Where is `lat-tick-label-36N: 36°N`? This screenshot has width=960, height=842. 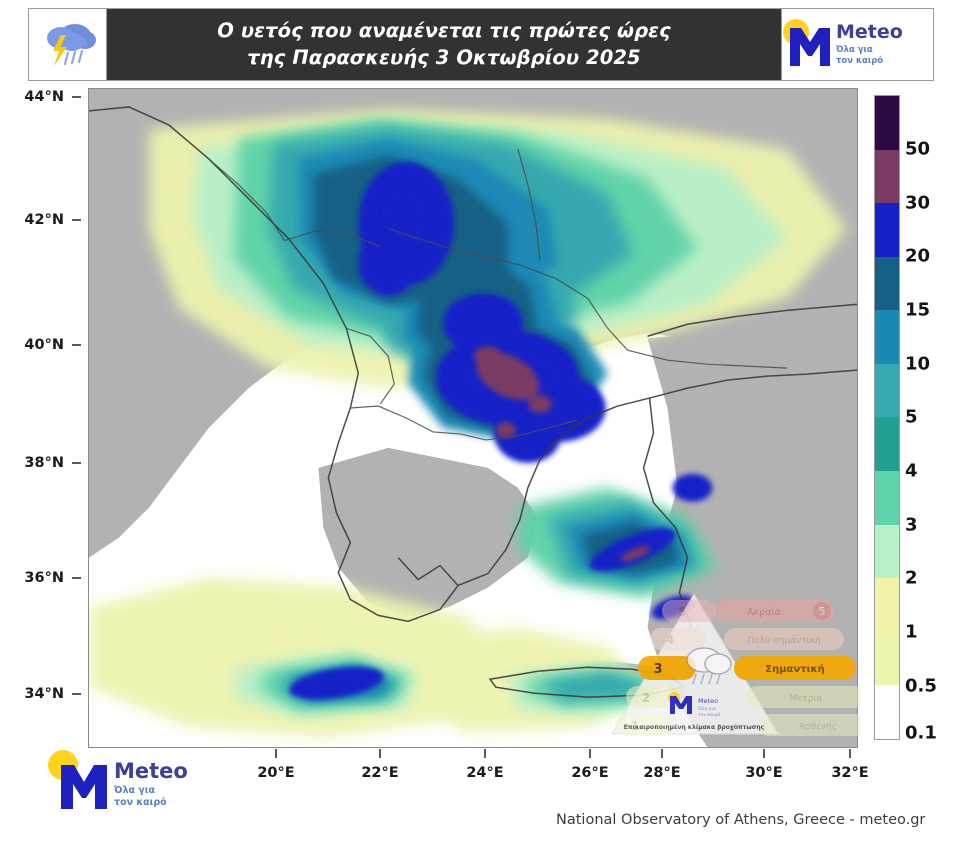
lat-tick-label-36N: 36°N is located at coordinates (44, 578).